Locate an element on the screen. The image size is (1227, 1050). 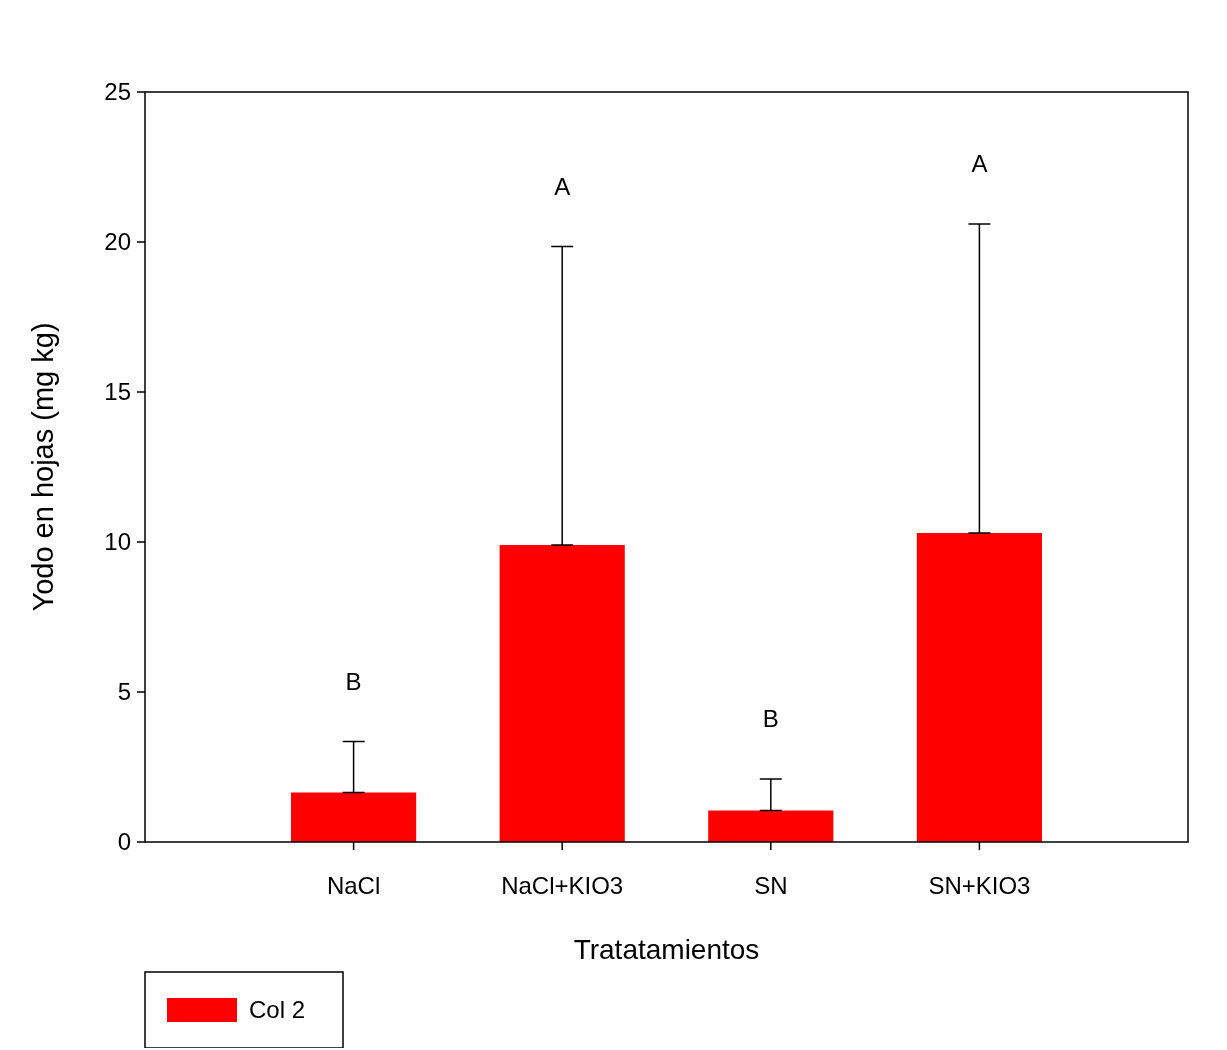
x-tick-label: NaCl is located at coordinates (353, 885).